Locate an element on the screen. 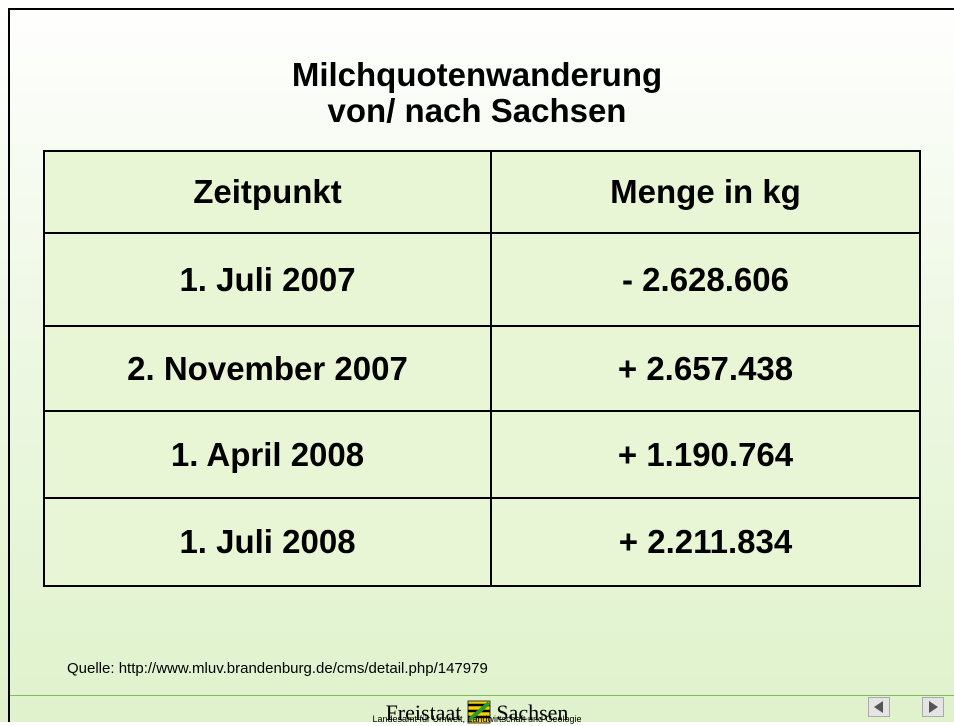  next-button is located at coordinates (933, 707).